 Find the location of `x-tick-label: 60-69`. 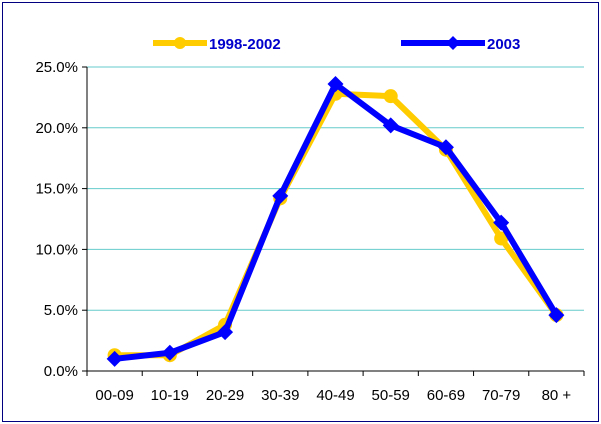

x-tick-label: 60-69 is located at coordinates (446, 395).